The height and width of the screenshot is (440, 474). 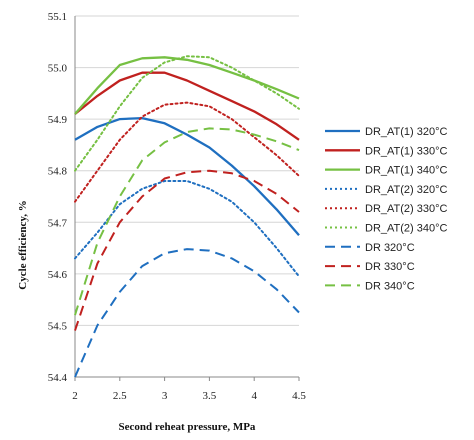 What do you see at coordinates (23, 245) in the screenshot?
I see `y-axis-title: Cycle efficiency, %` at bounding box center [23, 245].